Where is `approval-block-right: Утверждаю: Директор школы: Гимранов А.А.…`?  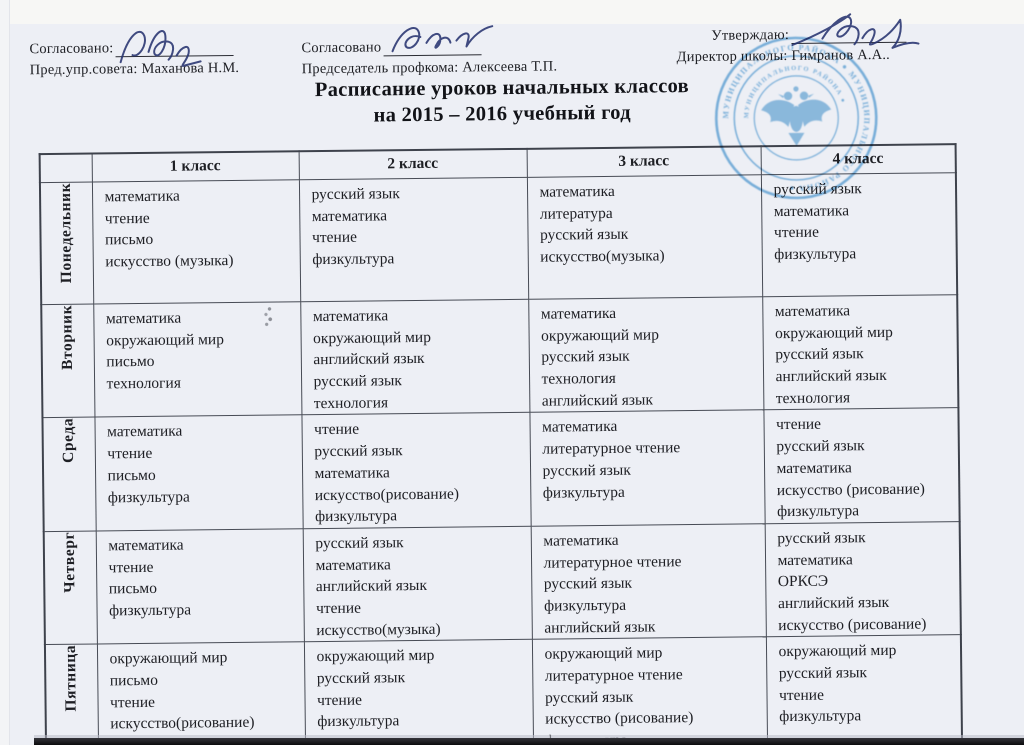
approval-block-right: Утверждаю: Директор школы: Гимранов А.А.… is located at coordinates (792, 46).